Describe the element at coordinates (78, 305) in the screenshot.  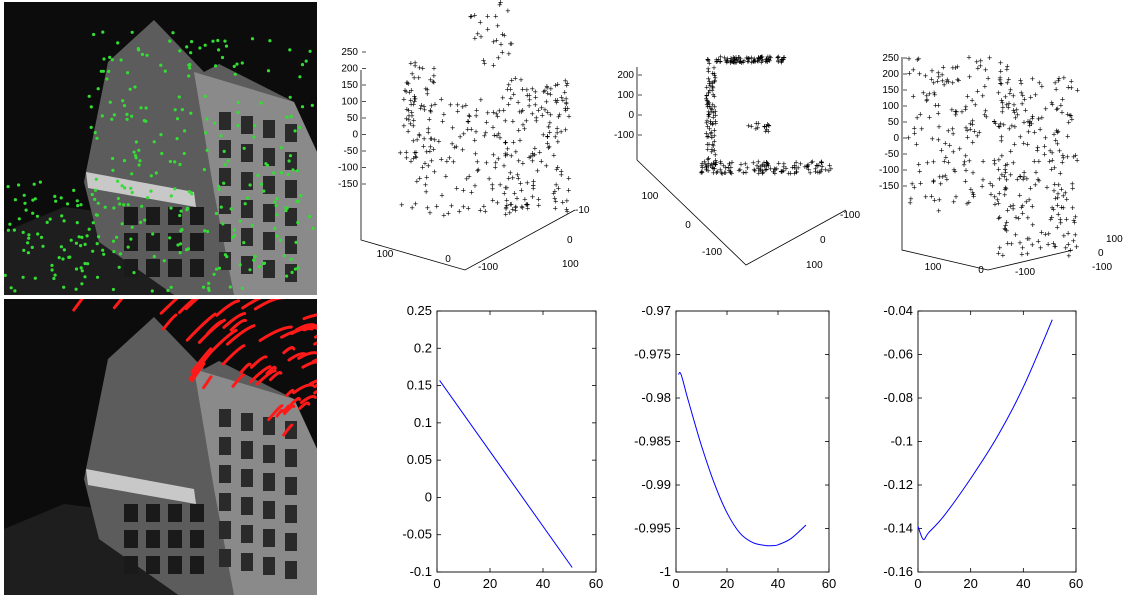
I see `feature-track` at that location.